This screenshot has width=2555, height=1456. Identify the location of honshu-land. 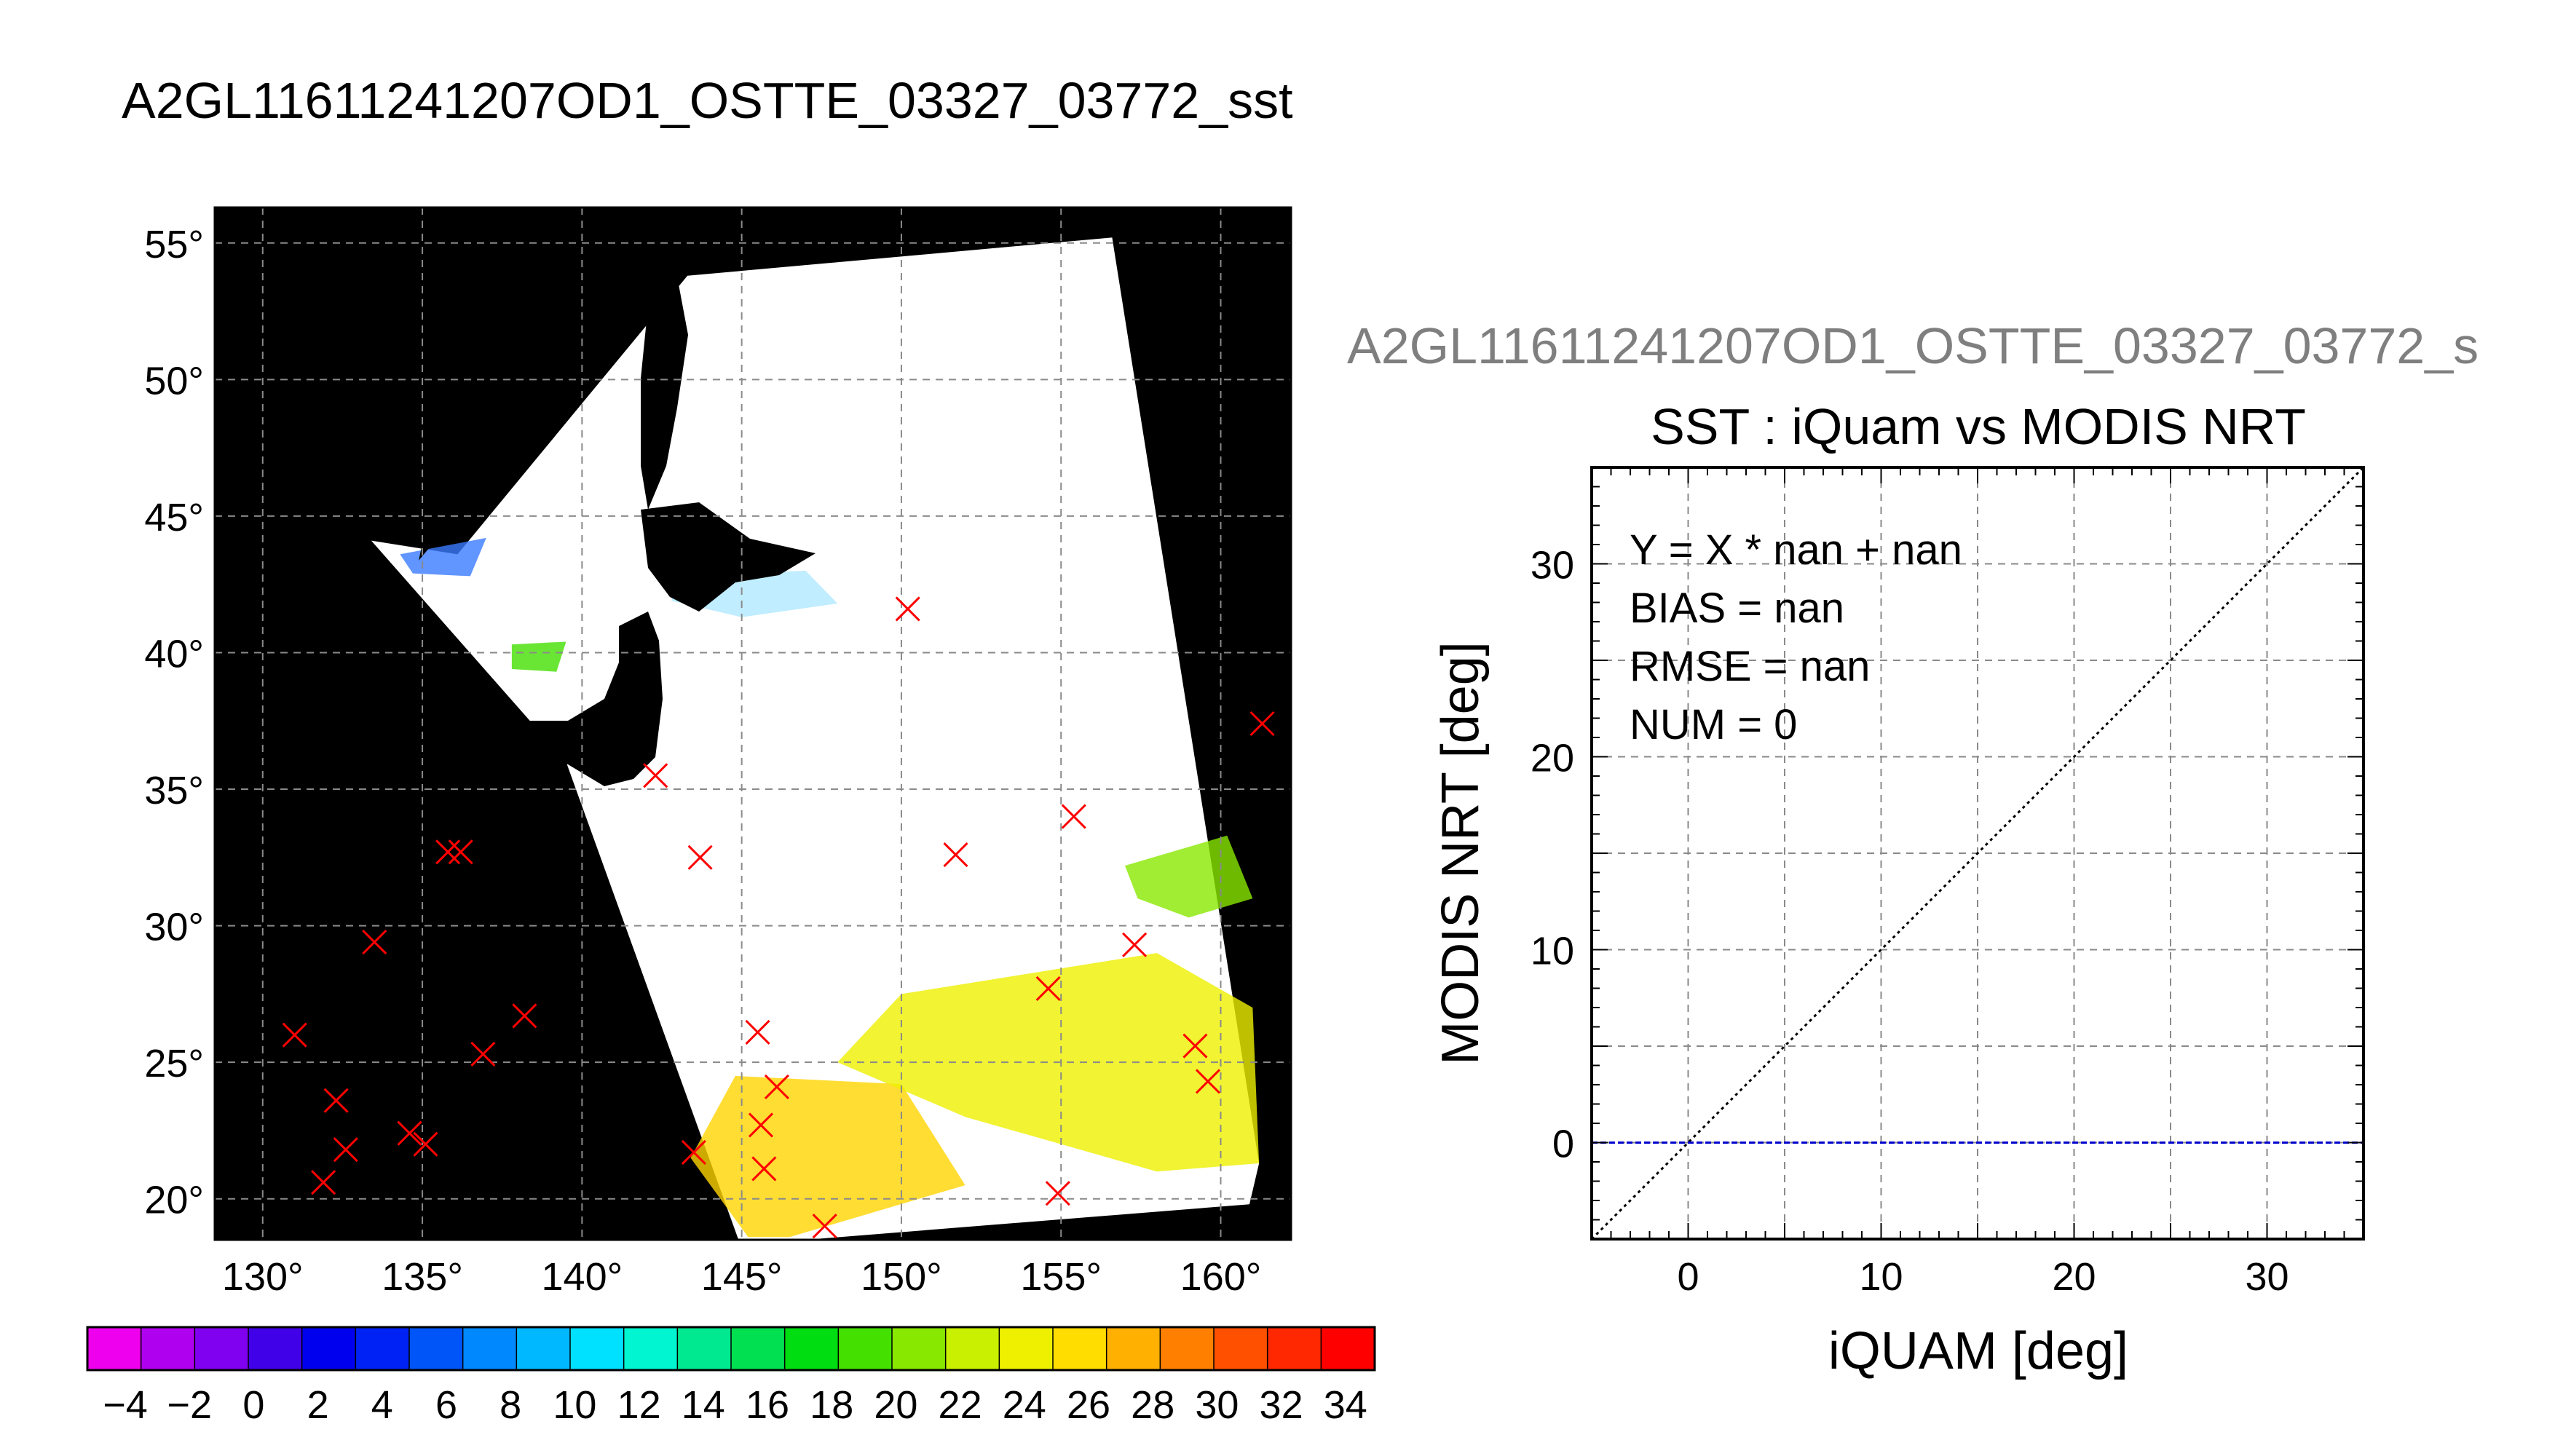
(586, 699).